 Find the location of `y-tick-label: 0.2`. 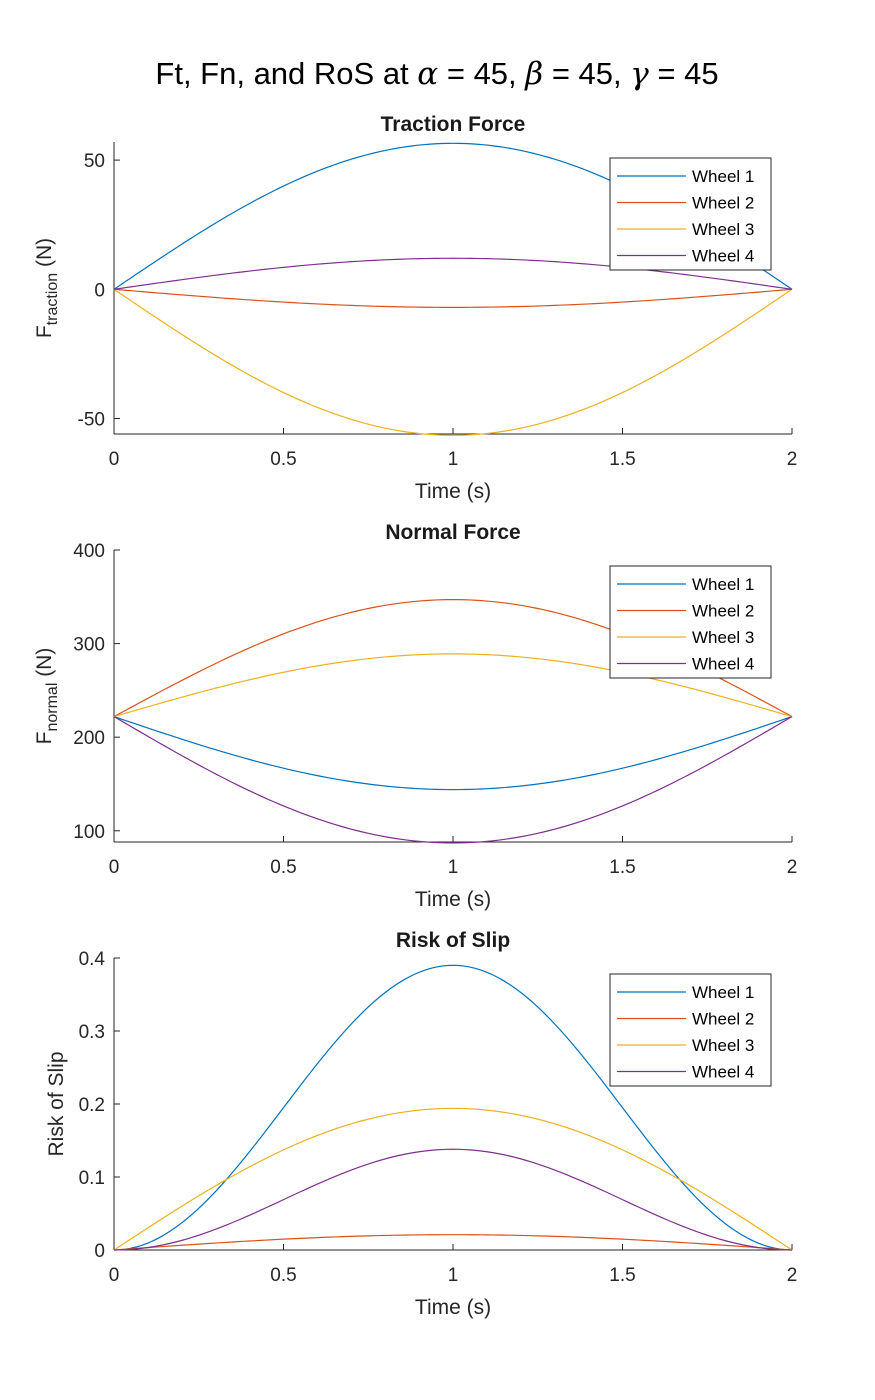

y-tick-label: 0.2 is located at coordinates (92, 1105).